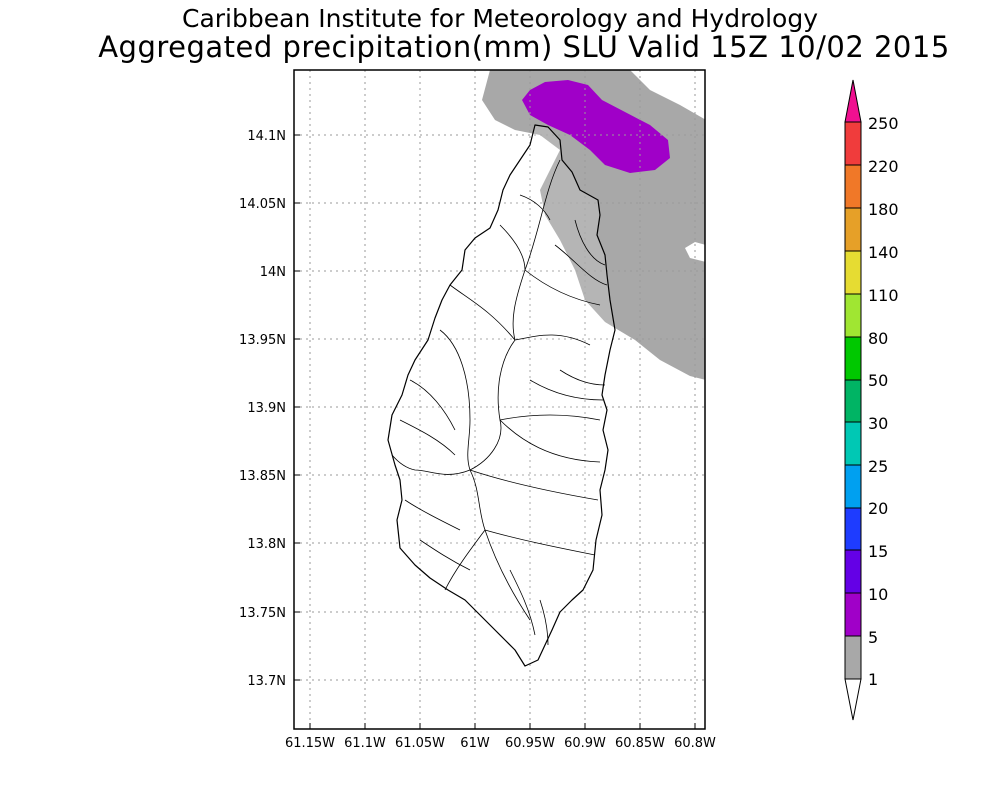  I want to click on legend-label: 250, so click(883, 123).